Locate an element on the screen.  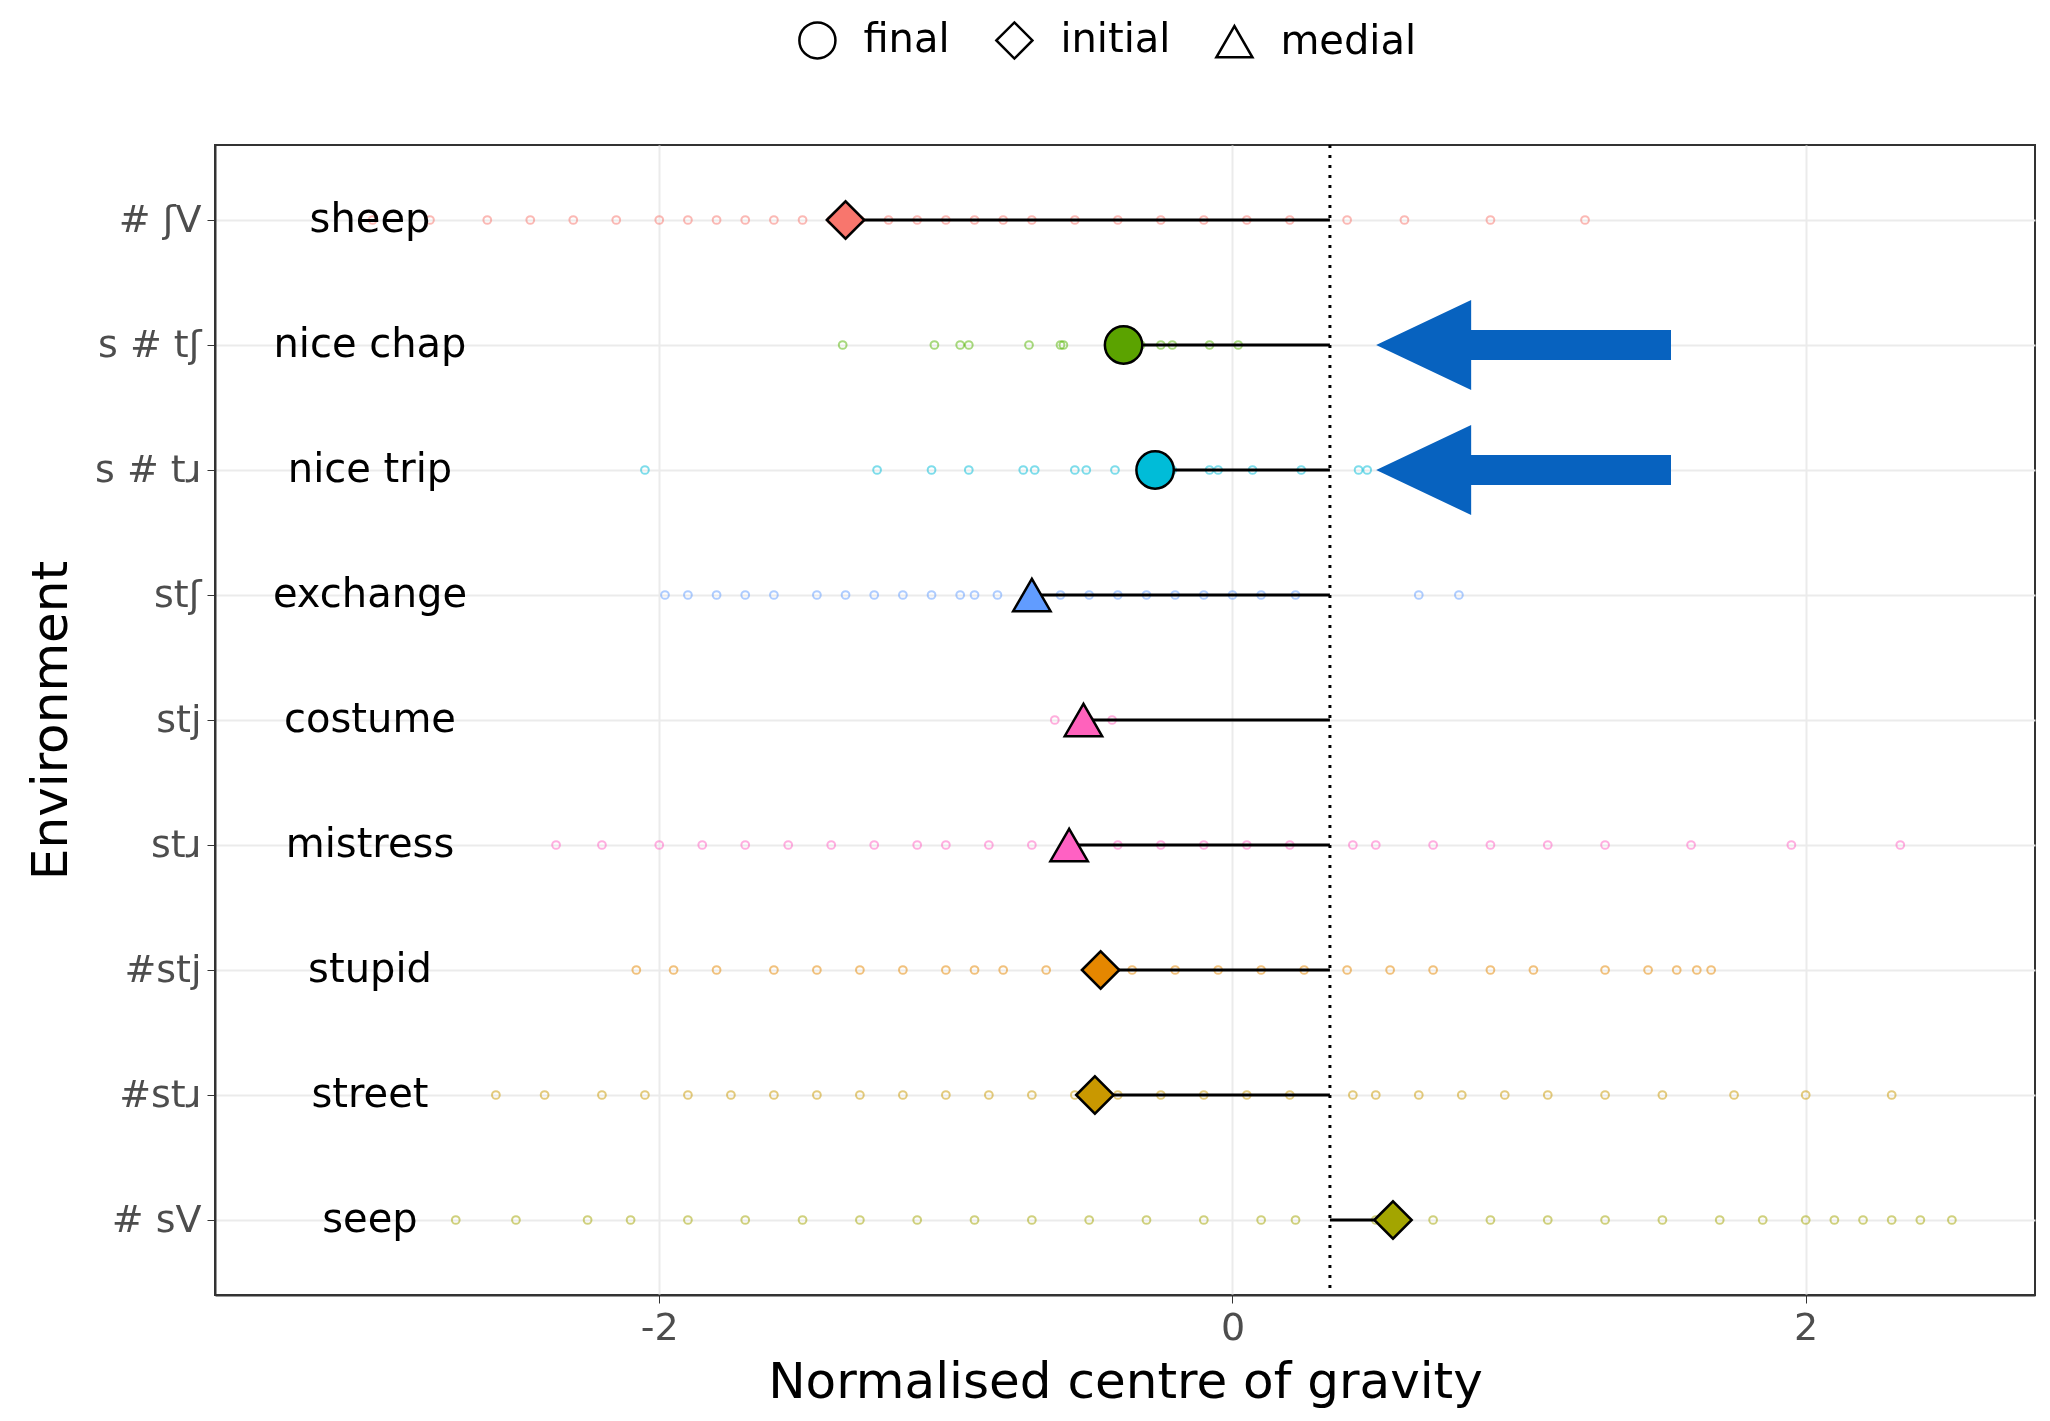
x-tick-label: 2 is located at coordinates (1806, 1326).